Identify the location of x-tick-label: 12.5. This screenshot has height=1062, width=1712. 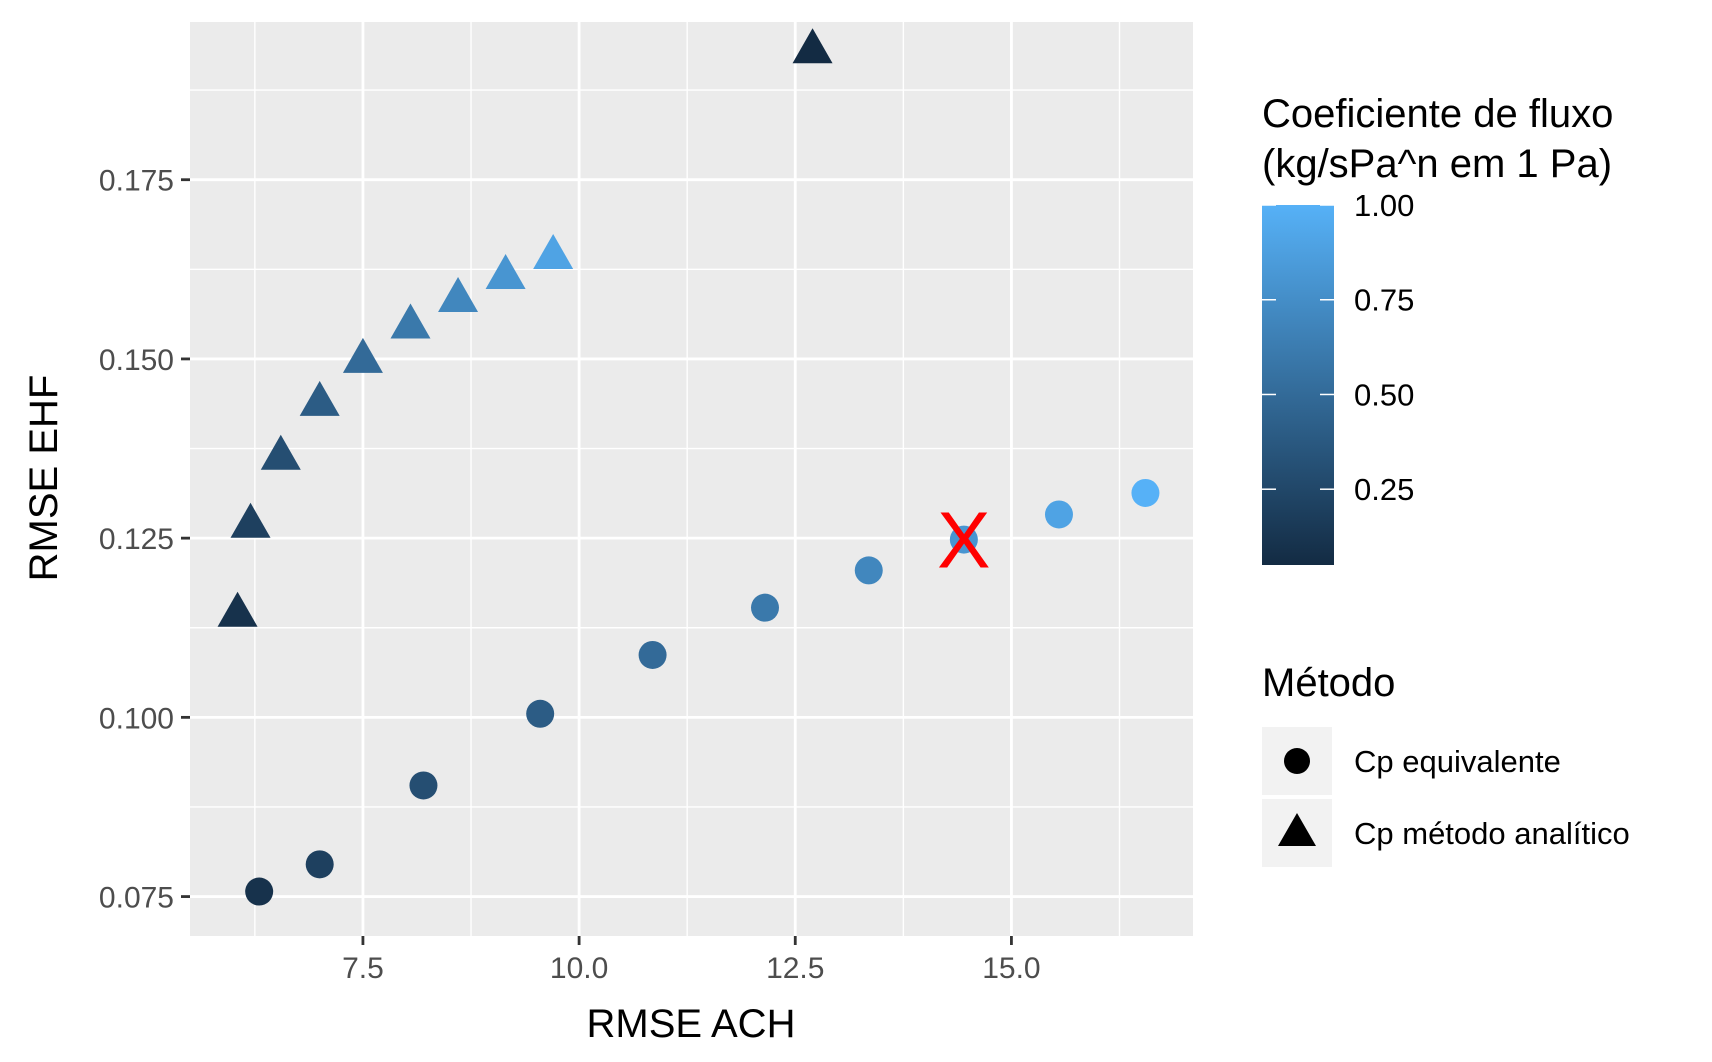
(795, 968).